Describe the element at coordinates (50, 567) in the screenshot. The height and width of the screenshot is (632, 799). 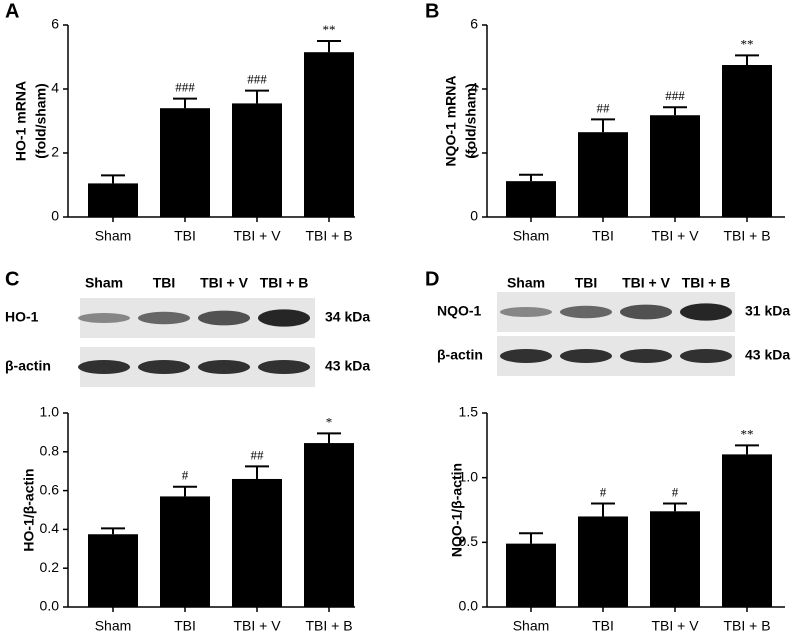
I see `y-tick-label: 0.2` at that location.